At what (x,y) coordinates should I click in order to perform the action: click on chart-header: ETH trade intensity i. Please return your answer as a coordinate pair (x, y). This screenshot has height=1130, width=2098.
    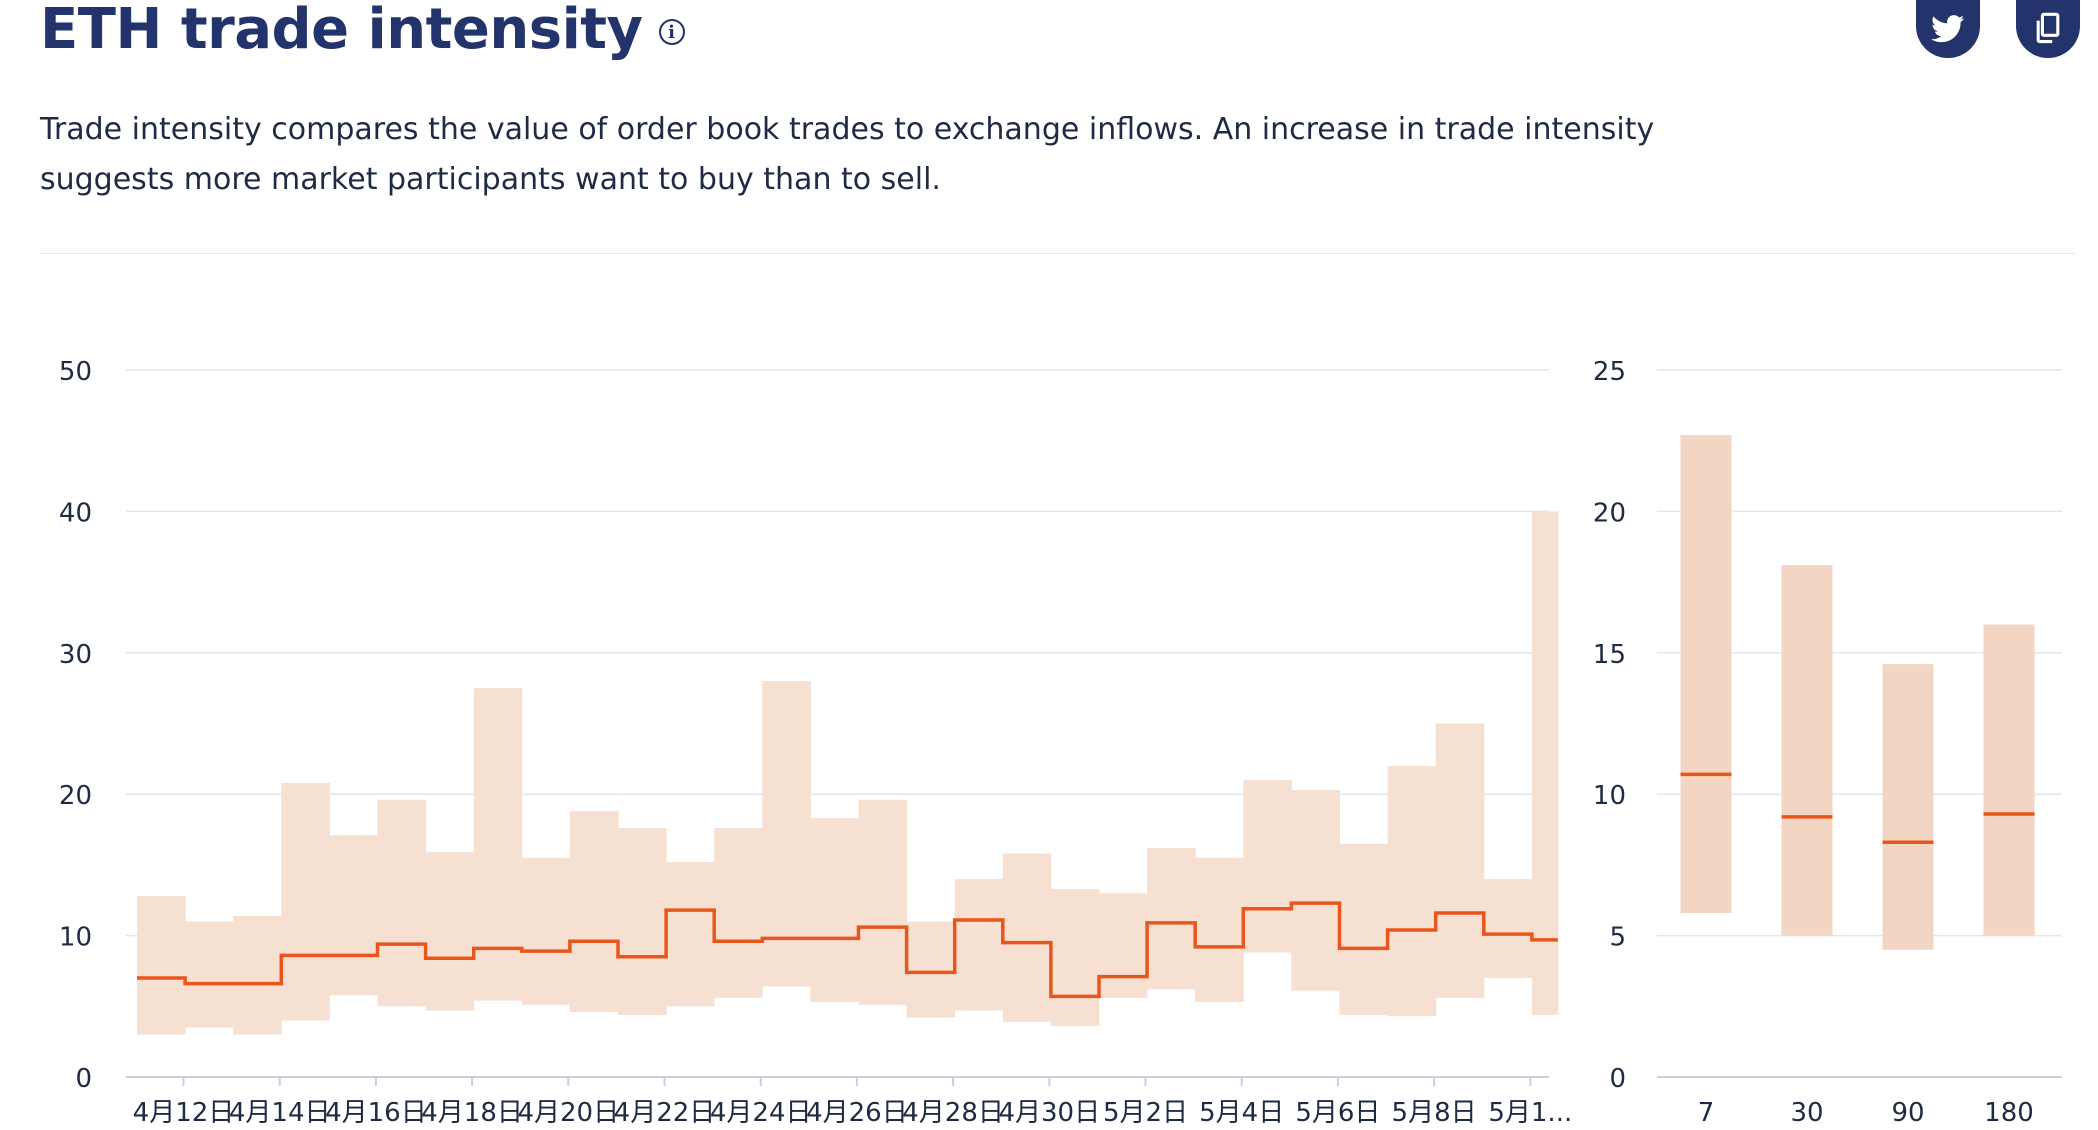
    Looking at the image, I should click on (1055, 32).